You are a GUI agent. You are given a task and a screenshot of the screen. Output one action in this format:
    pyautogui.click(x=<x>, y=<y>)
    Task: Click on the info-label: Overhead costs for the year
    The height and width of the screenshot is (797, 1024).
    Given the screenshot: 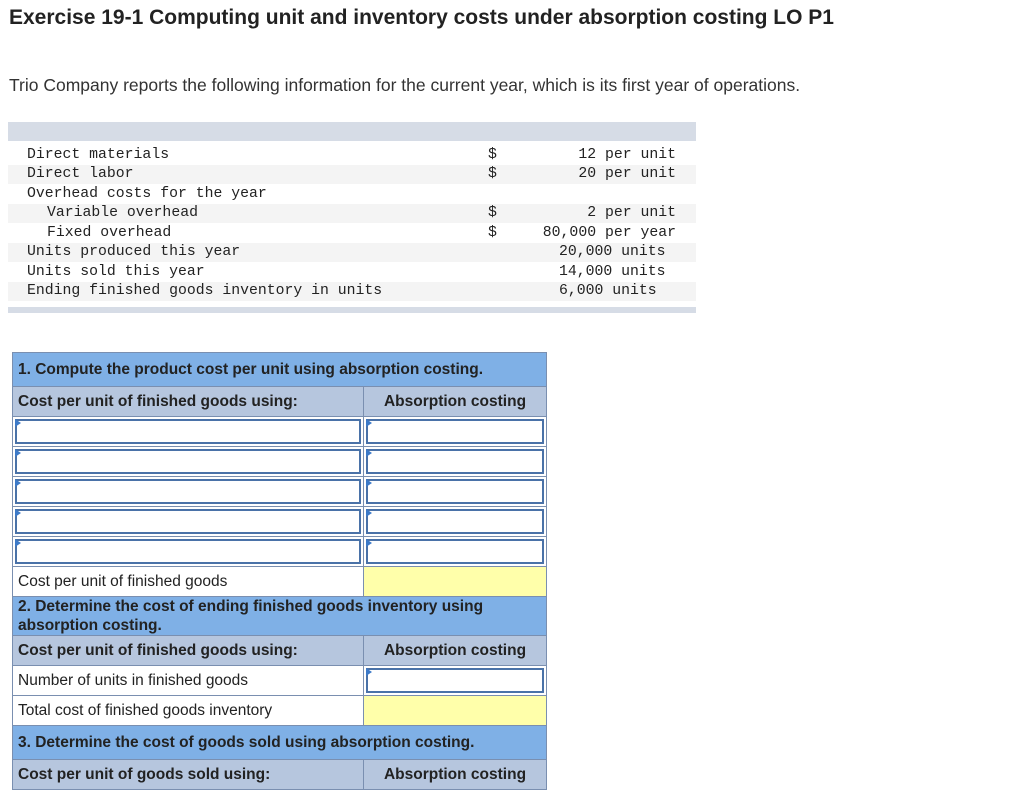 What is the action you would take?
    pyautogui.click(x=147, y=193)
    